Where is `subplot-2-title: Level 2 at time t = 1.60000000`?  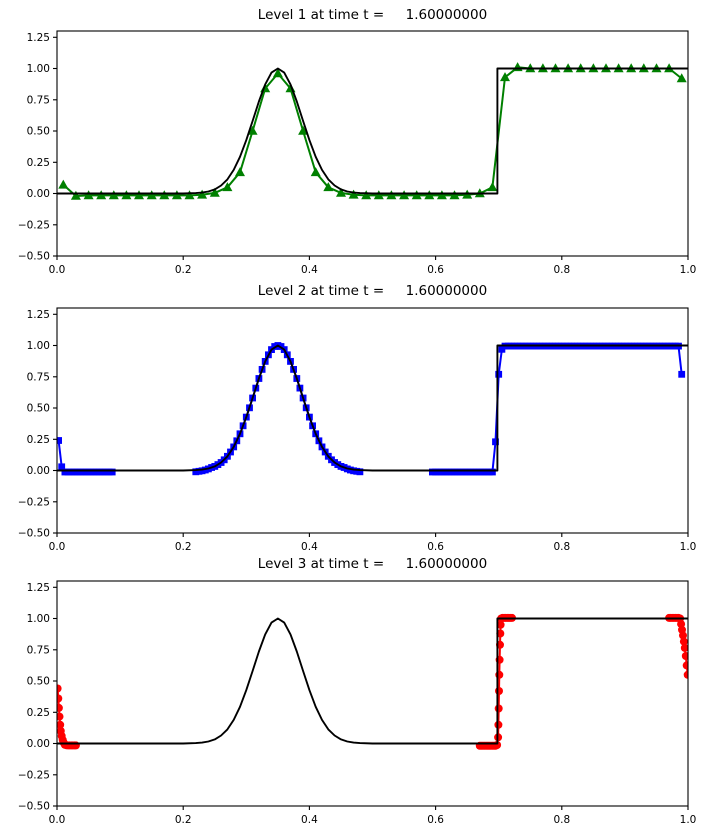 subplot-2-title: Level 2 at time t = 1.60000000 is located at coordinates (372, 291).